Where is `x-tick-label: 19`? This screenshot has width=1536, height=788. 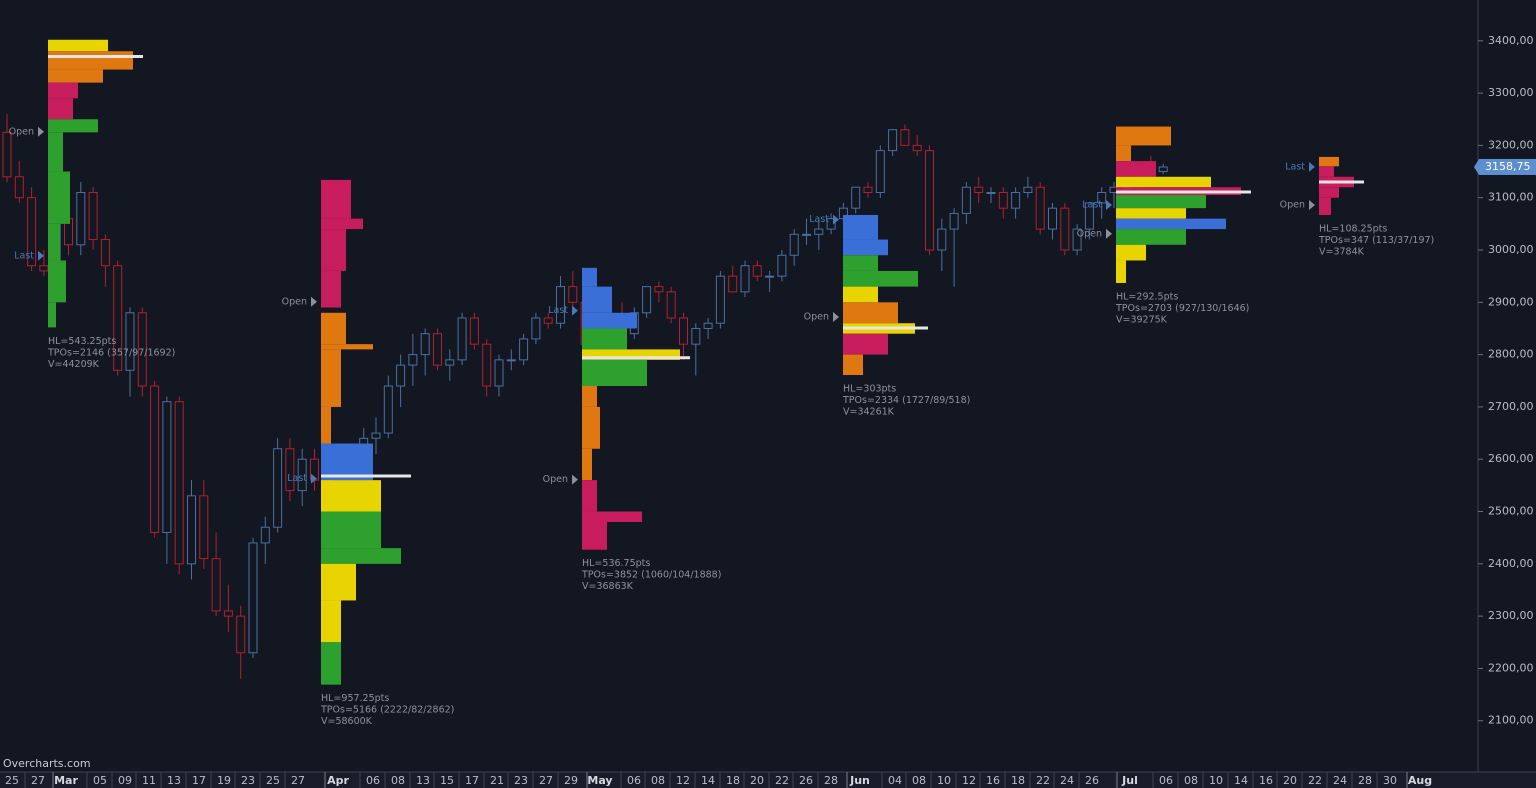
x-tick-label: 19 is located at coordinates (224, 780).